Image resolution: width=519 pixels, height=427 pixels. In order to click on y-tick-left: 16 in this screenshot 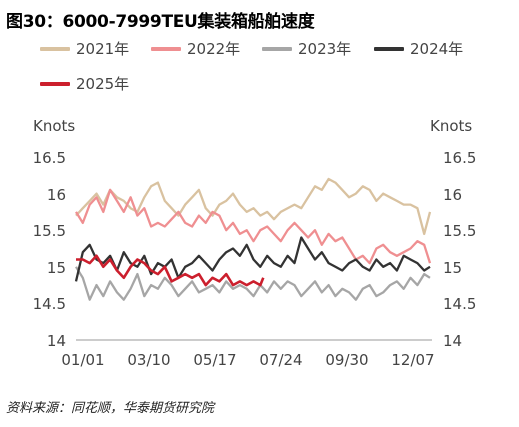, I will do `click(56, 195)`.